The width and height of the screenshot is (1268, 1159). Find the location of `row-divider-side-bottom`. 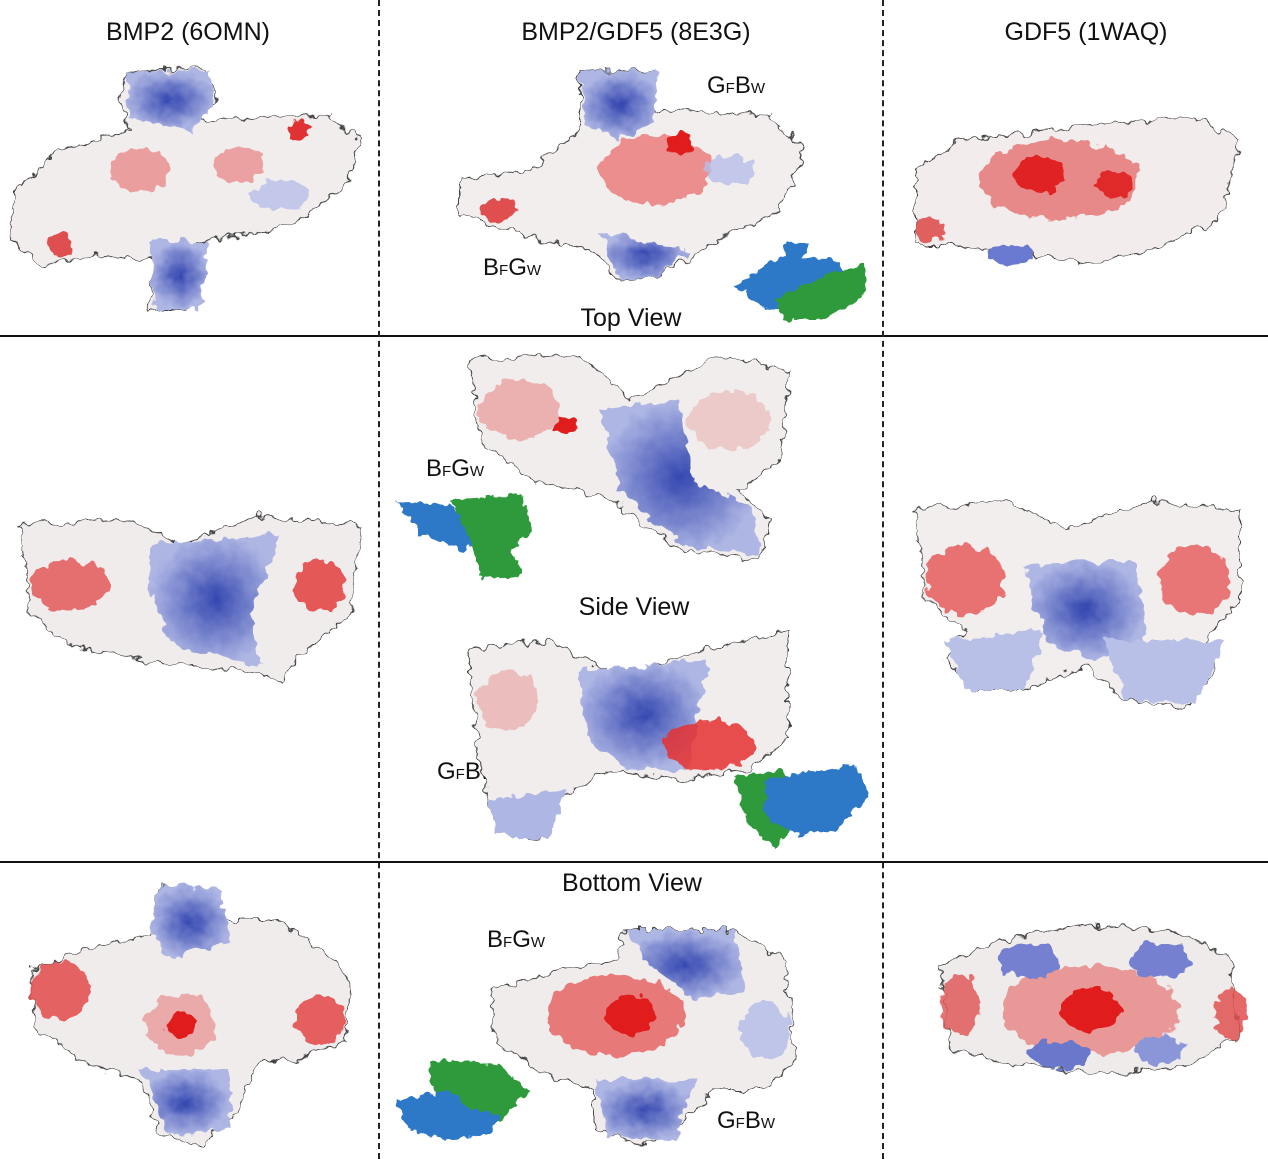

row-divider-side-bottom is located at coordinates (634, 862).